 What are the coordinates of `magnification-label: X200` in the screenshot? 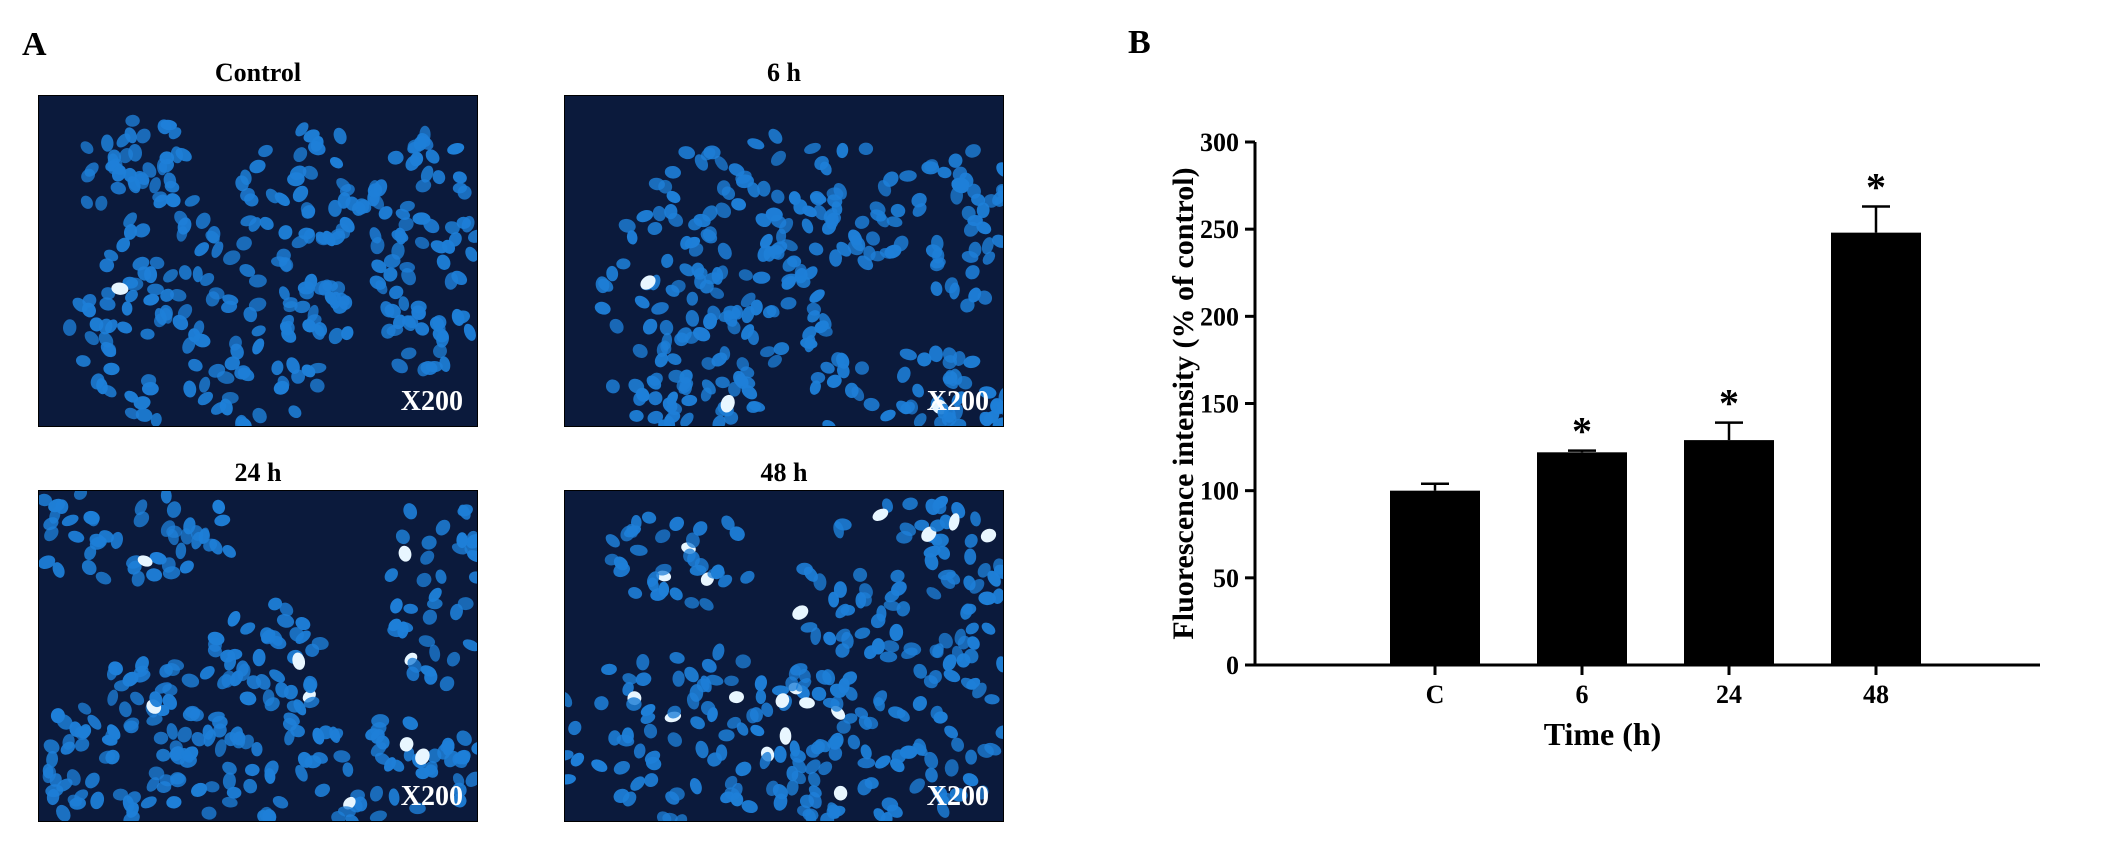 It's located at (957, 796).